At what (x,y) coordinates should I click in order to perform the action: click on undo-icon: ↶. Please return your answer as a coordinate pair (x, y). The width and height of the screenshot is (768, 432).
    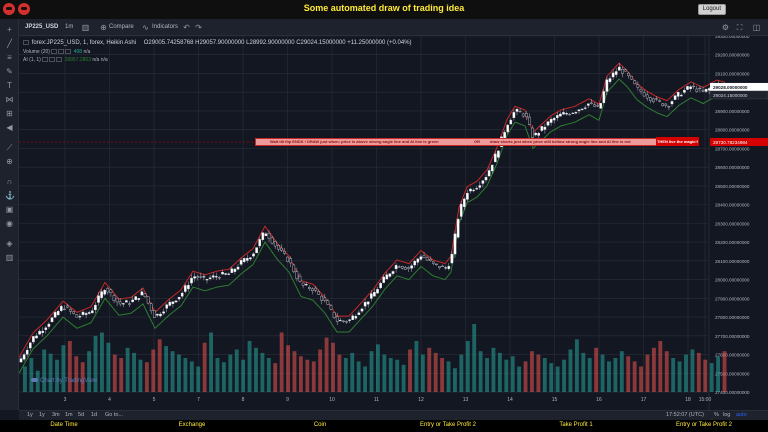
    Looking at the image, I should click on (186, 27).